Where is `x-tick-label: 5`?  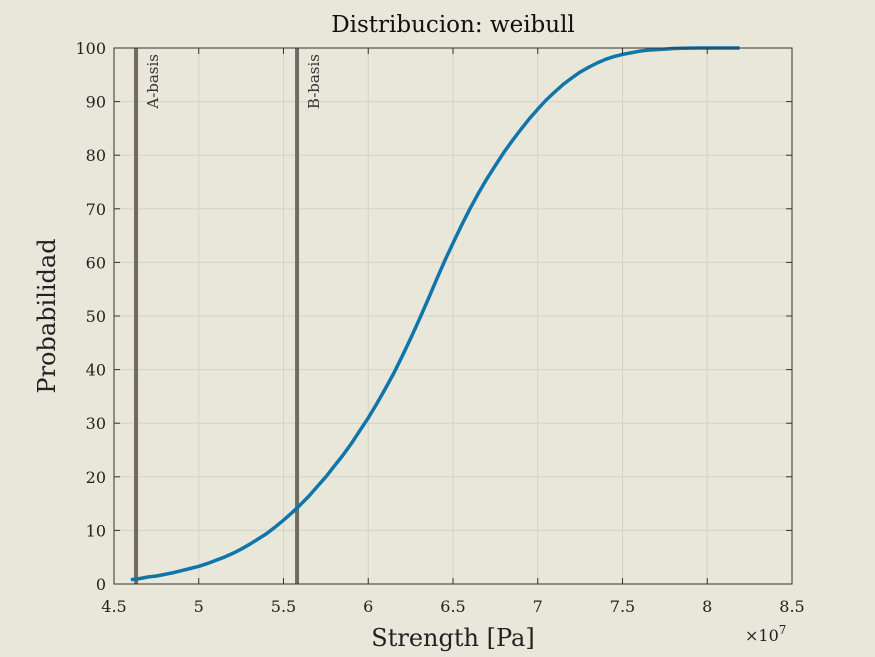 x-tick-label: 5 is located at coordinates (199, 606).